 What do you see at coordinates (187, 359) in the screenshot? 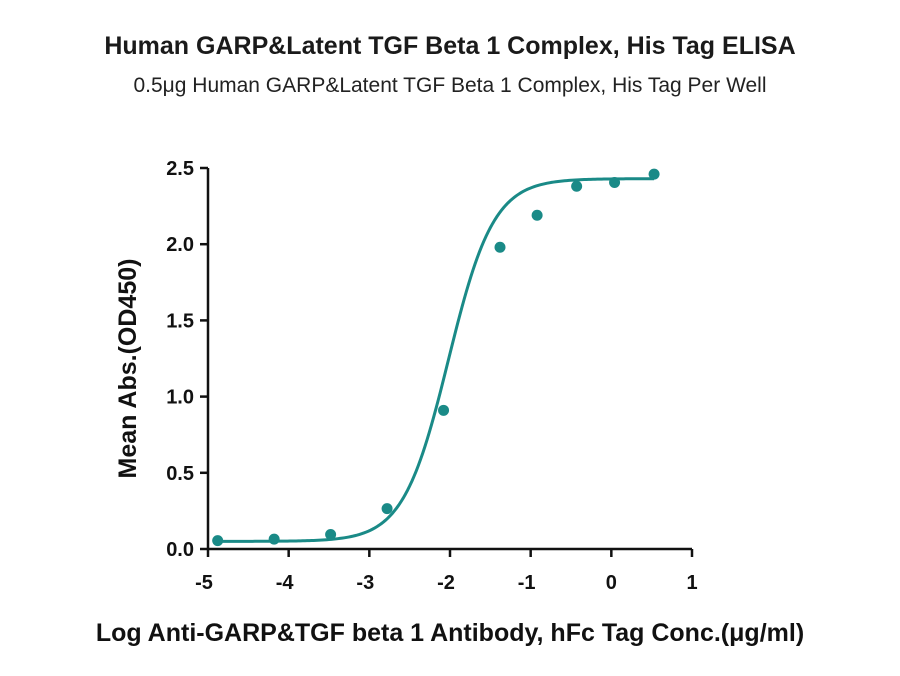
I see `y-ticks: 0.0 0.5 1.0 1.5 2.0 2.5` at bounding box center [187, 359].